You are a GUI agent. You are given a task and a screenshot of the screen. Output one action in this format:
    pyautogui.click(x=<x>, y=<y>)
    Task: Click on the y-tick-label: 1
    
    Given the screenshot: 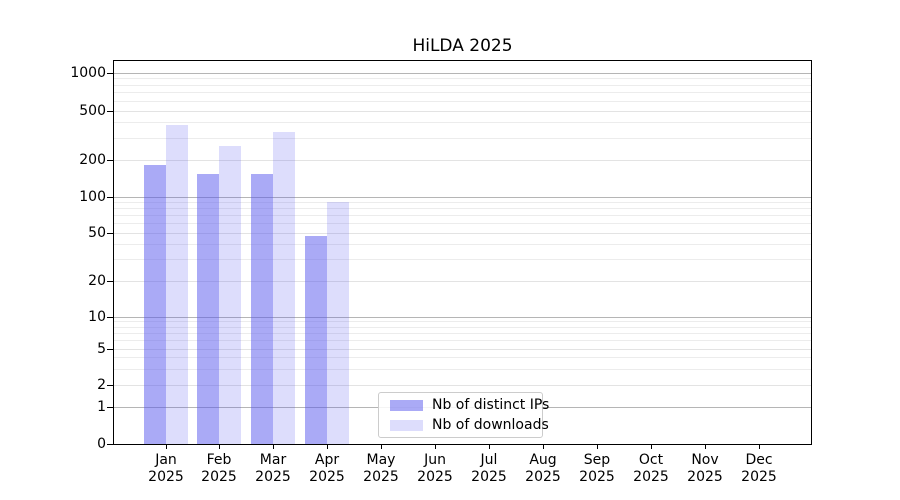 What is the action you would take?
    pyautogui.click(x=101, y=407)
    